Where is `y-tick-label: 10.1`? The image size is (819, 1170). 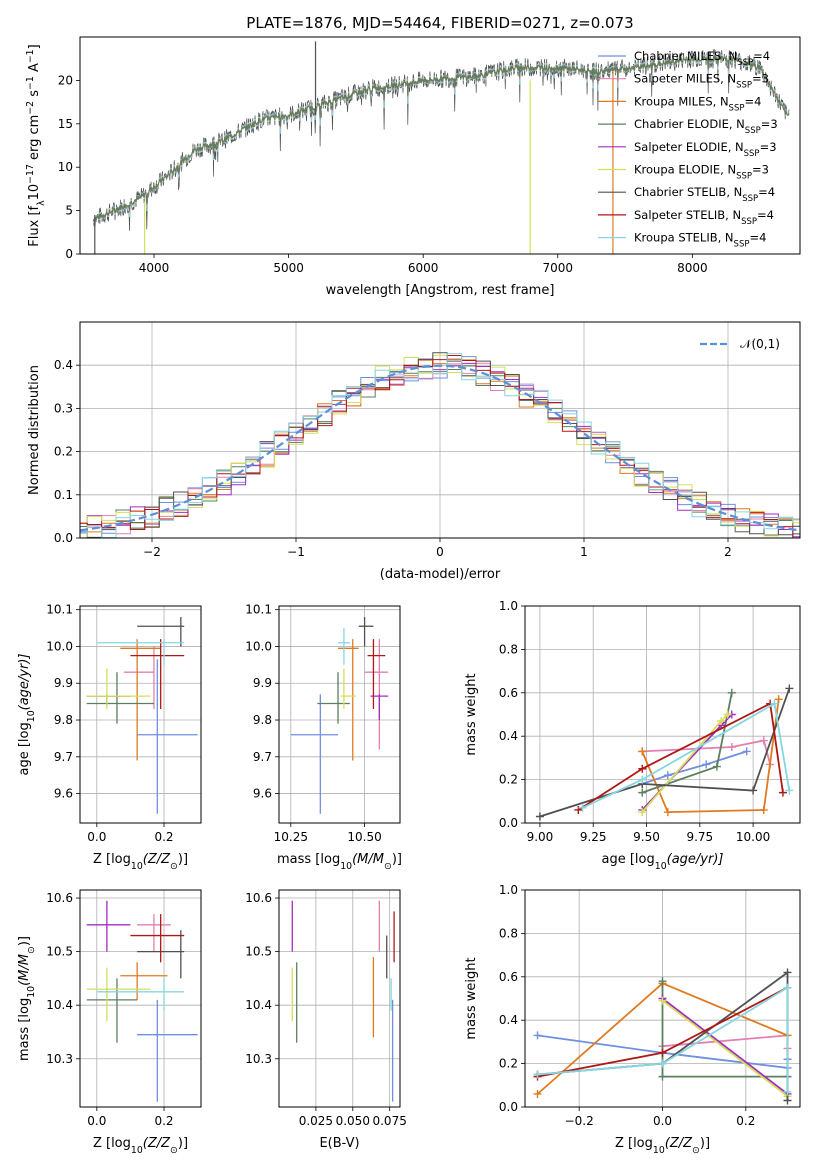 y-tick-label: 10.1 is located at coordinates (59, 610).